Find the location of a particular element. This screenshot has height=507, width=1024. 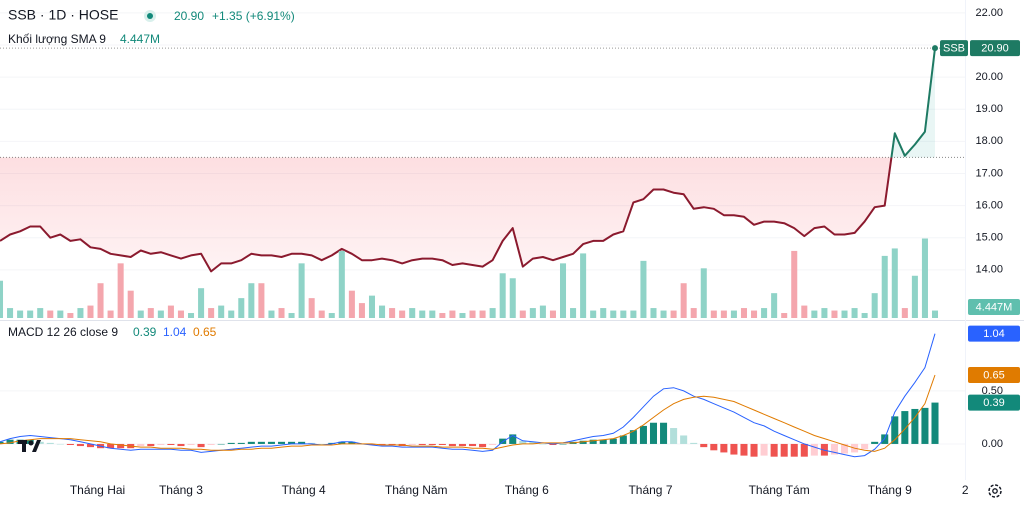

x-tick-label: Tháng Năm is located at coordinates (416, 490).